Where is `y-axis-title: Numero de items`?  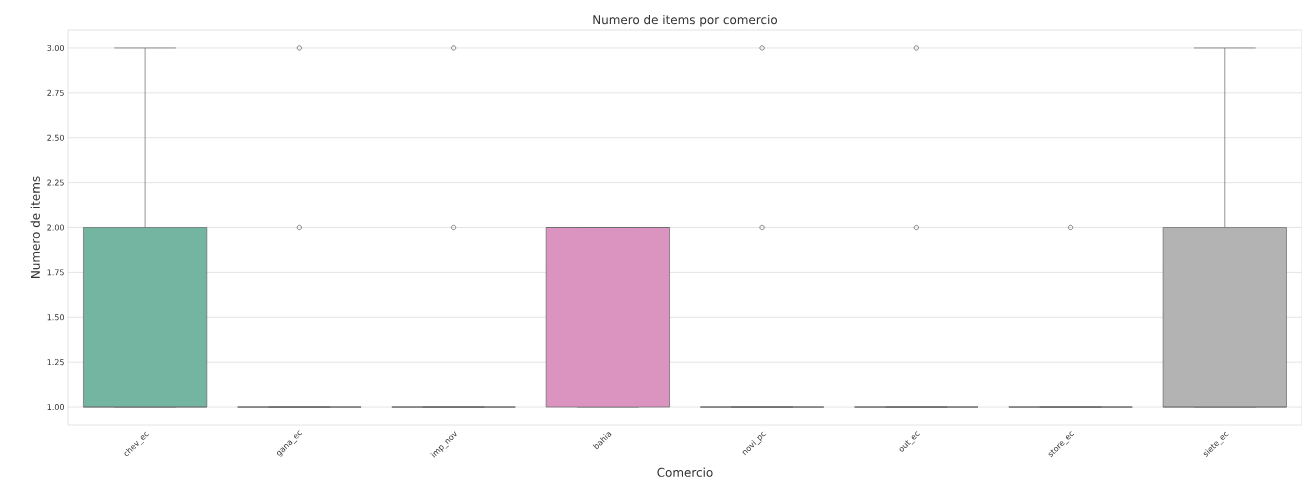
y-axis-title: Numero de items is located at coordinates (35, 227).